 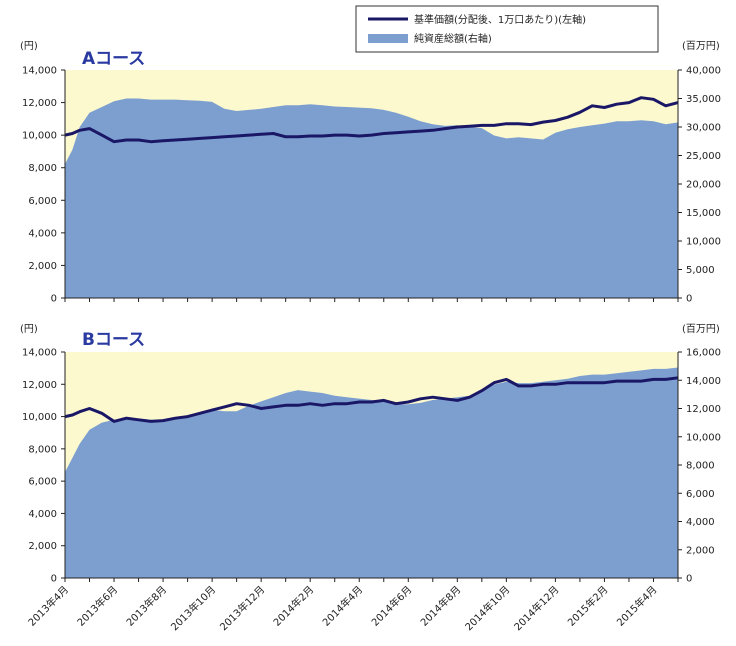 I want to click on legend-area-swatch, so click(x=388, y=38).